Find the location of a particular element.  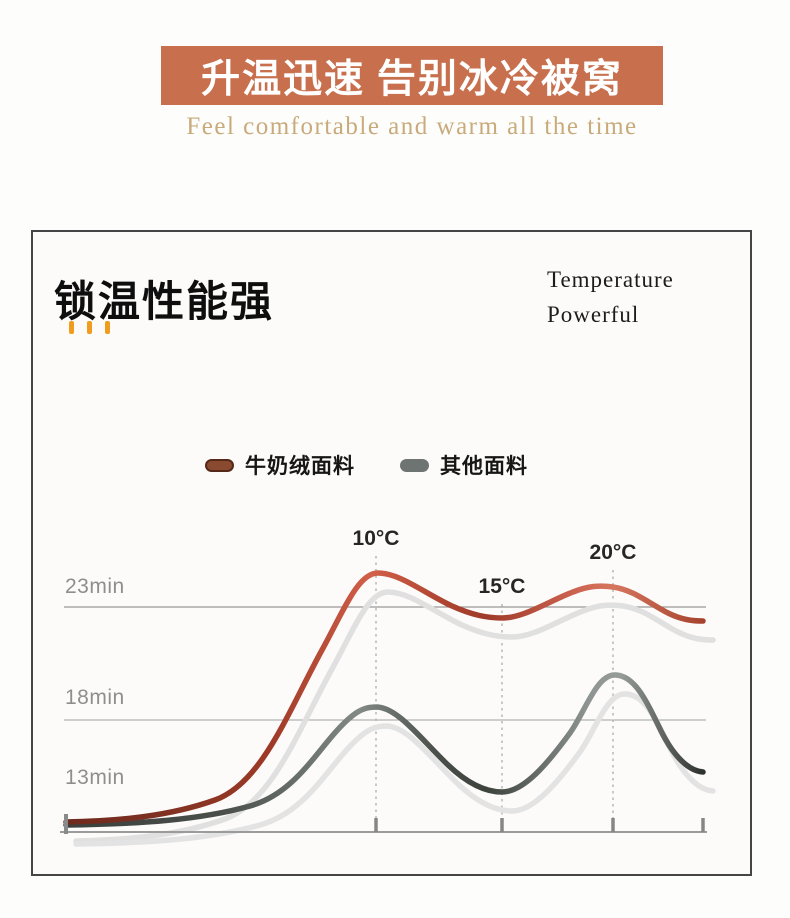

legend-item-milk-velvet: 牛奶绒面料 is located at coordinates (280, 465).